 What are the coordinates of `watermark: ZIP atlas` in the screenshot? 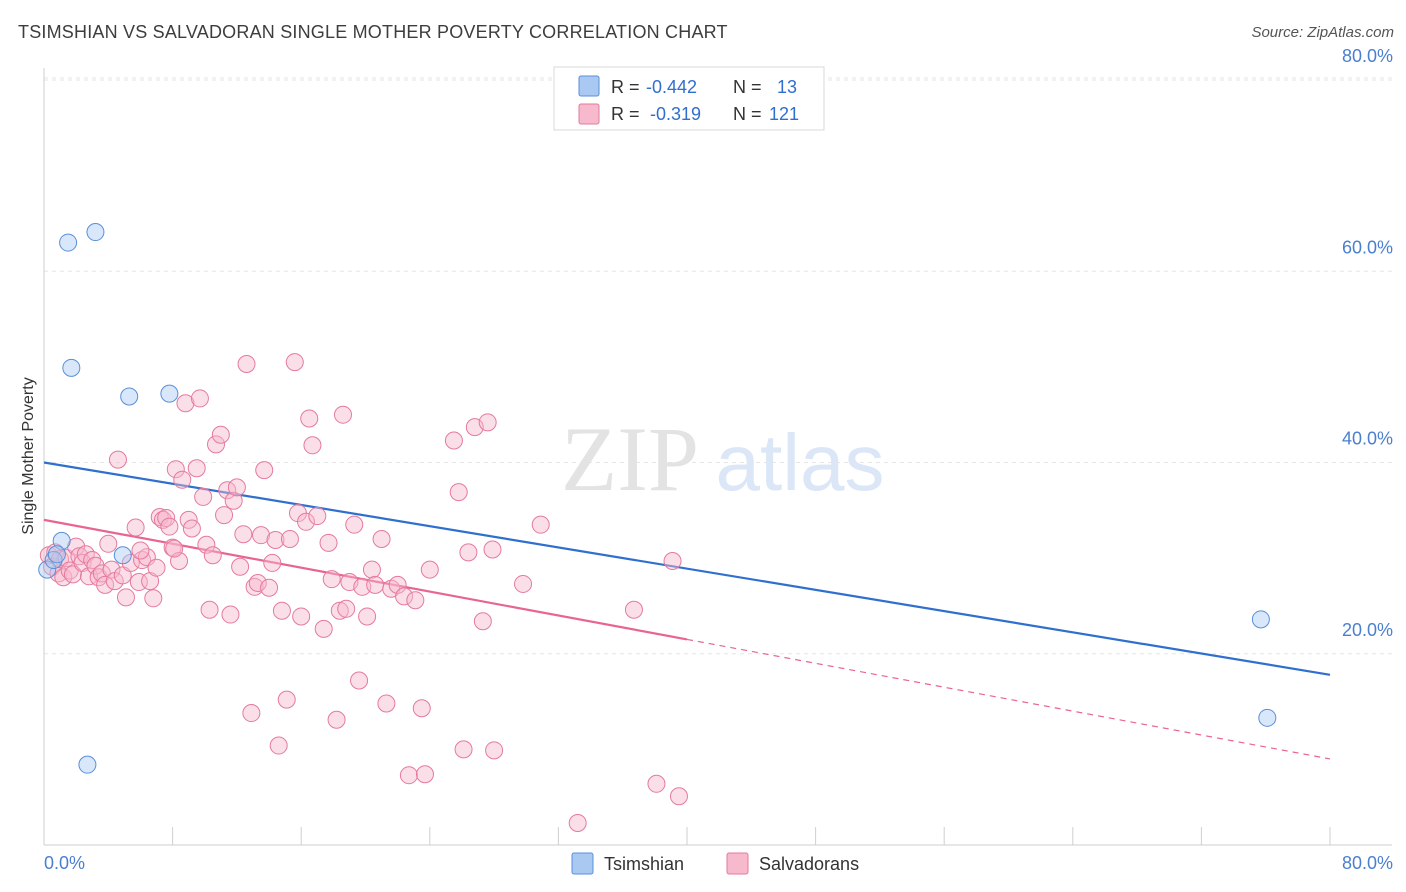 It's located at (722, 459).